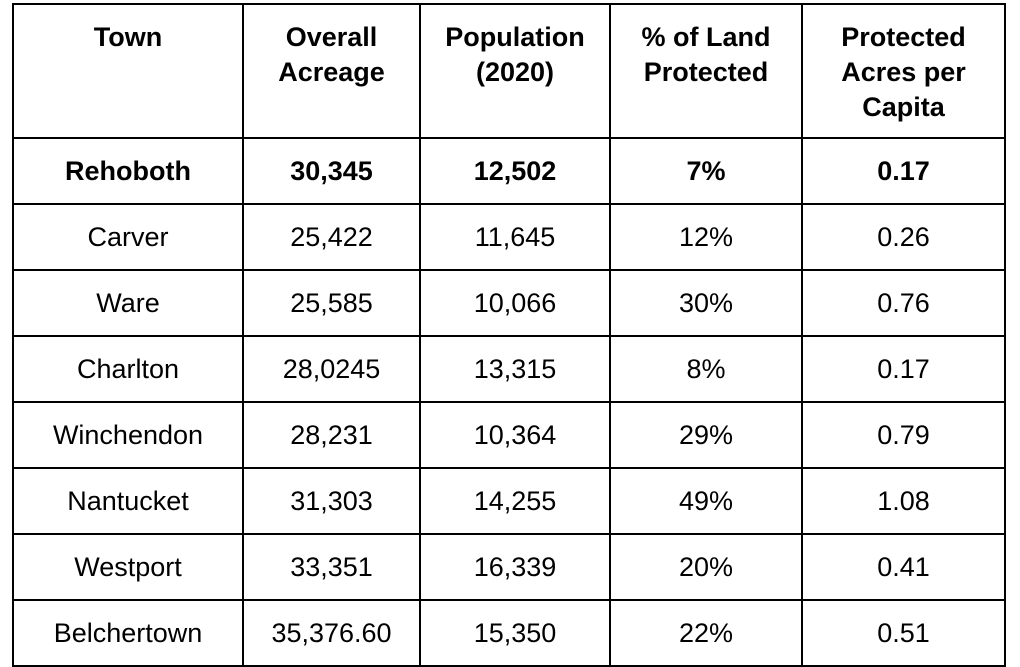  I want to click on cell-percent-protected: 30%, so click(706, 303).